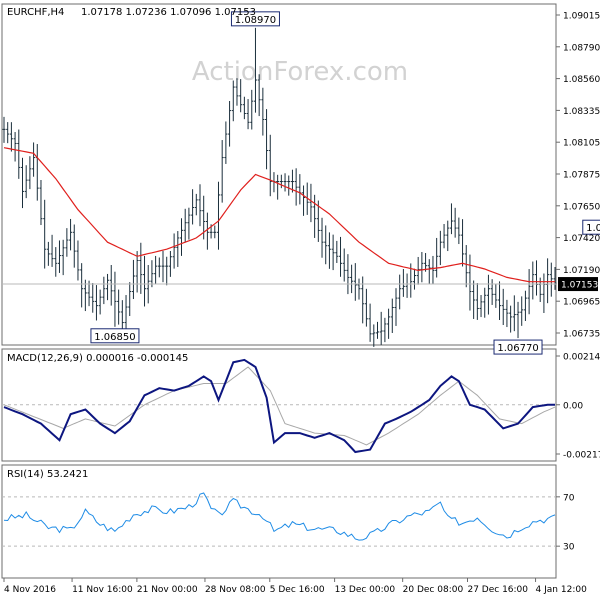  What do you see at coordinates (581, 207) in the screenshot?
I see `y-tick-label: 1.07650` at bounding box center [581, 207].